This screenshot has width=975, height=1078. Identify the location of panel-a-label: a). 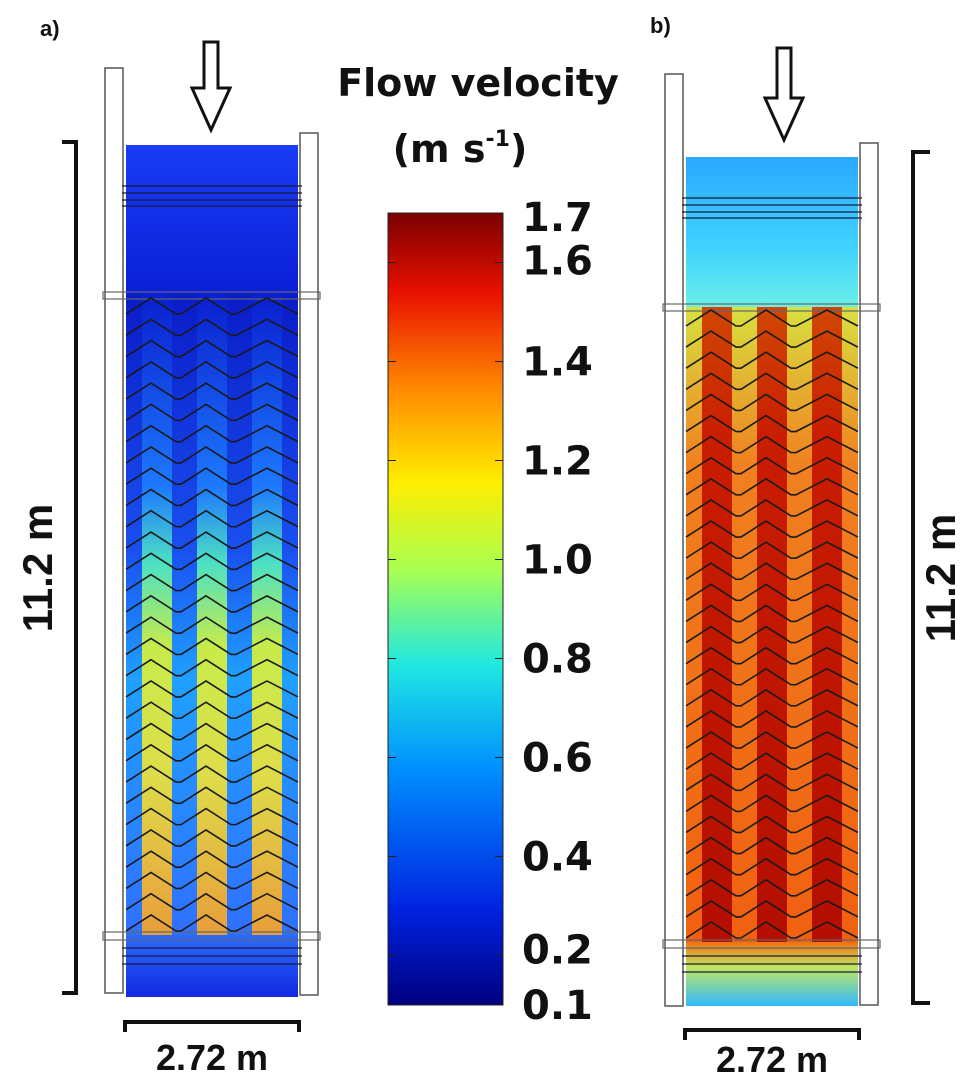
(50, 28).